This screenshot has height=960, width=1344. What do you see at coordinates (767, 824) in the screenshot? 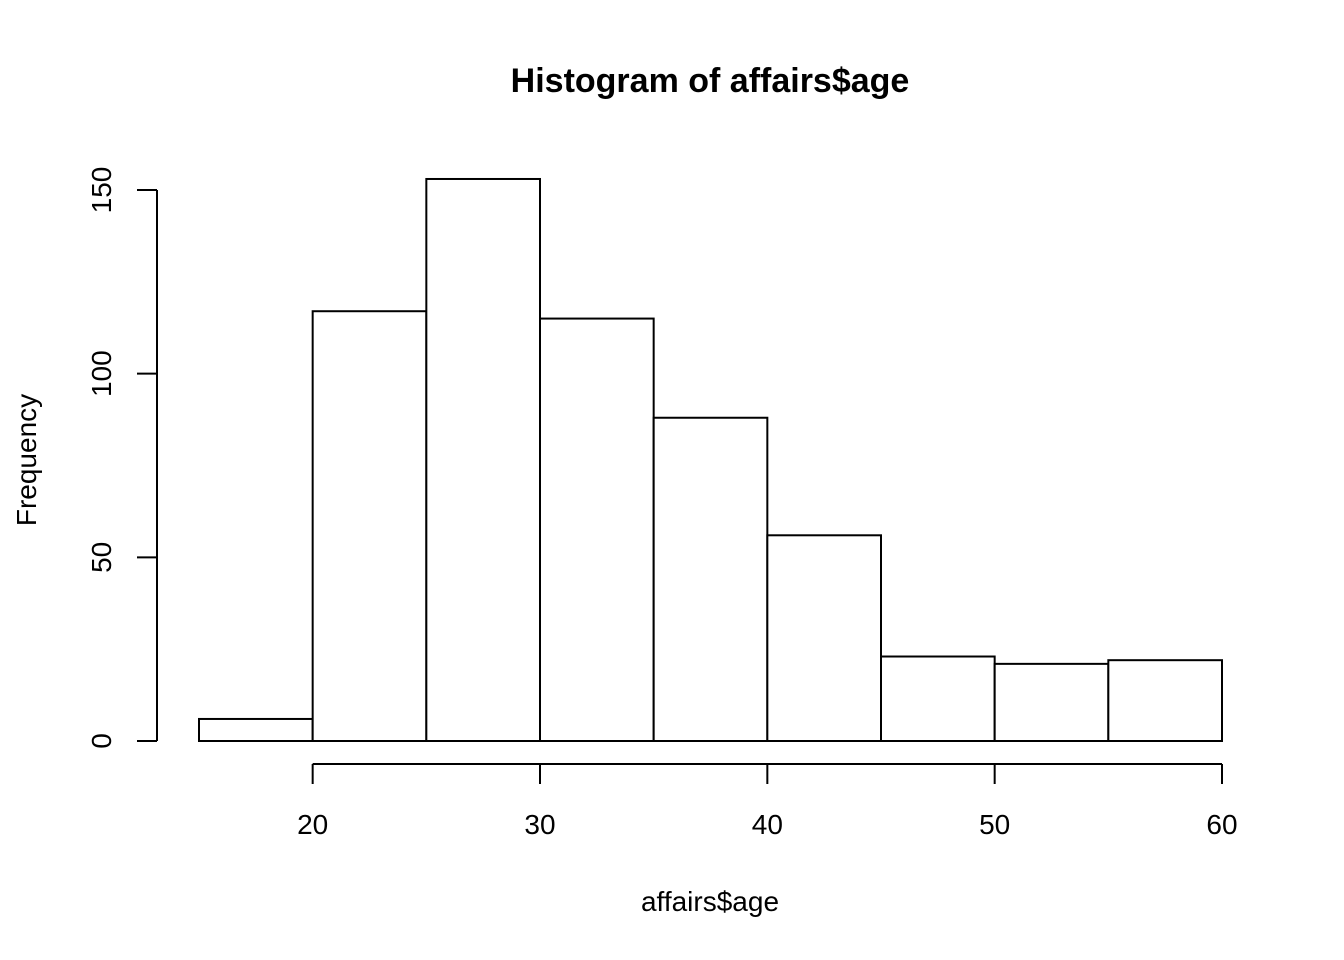
I see `x-tick-label-40: 40` at bounding box center [767, 824].